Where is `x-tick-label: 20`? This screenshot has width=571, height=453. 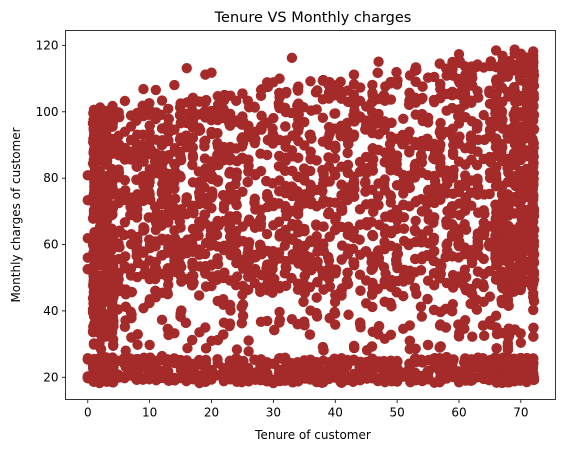
x-tick-label: 20 is located at coordinates (211, 413).